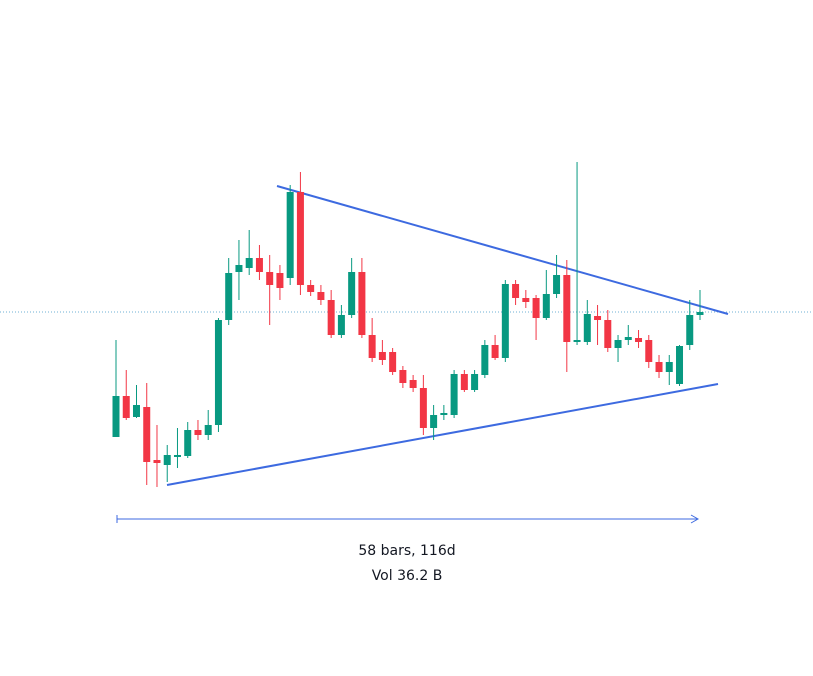 Image resolution: width=813 pixels, height=676 pixels. Describe the element at coordinates (407, 576) in the screenshot. I see `measure-volume-label: Vol 36.2 B` at that location.